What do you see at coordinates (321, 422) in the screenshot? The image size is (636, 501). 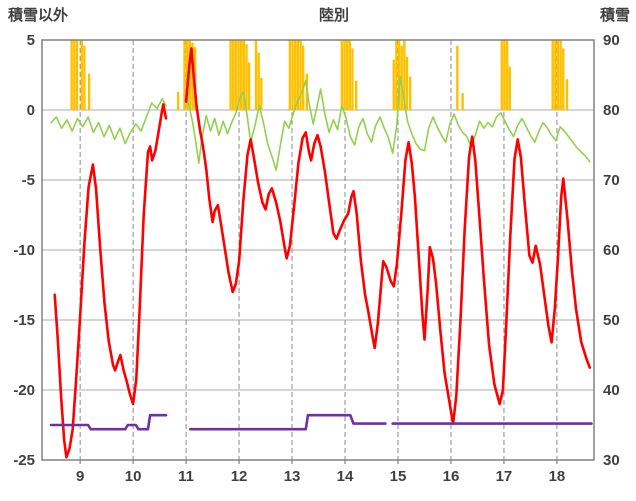 I see `purple-line` at bounding box center [321, 422].